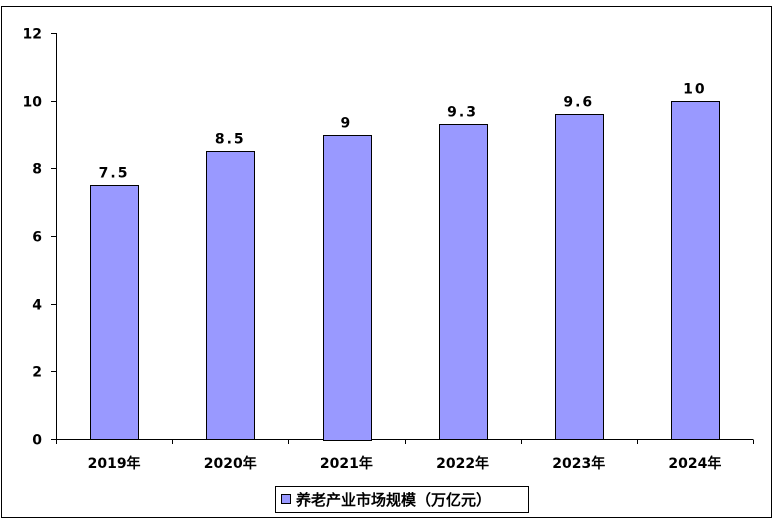 The width and height of the screenshot is (775, 530). I want to click on x-category-label: 2022年, so click(462, 463).